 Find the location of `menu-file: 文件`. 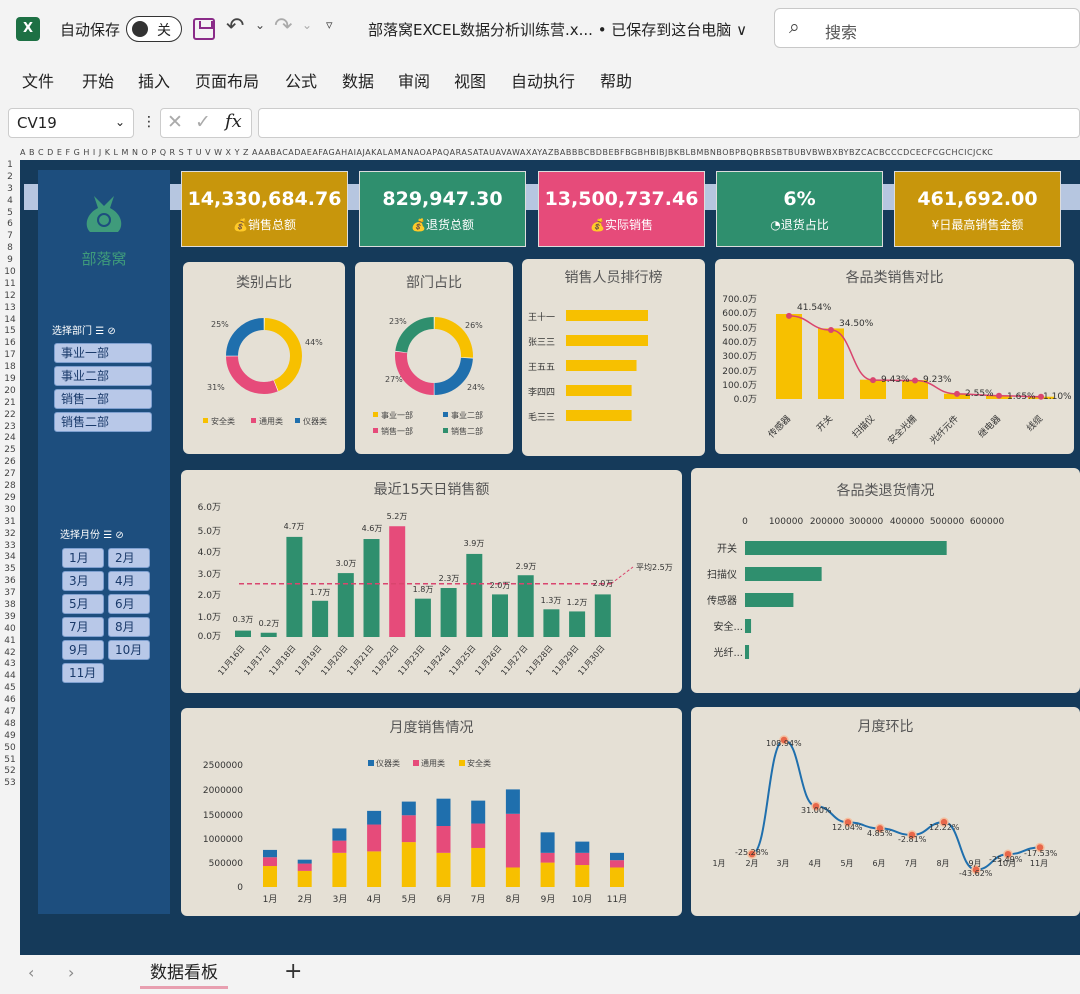

menu-file: 文件 is located at coordinates (38, 81).